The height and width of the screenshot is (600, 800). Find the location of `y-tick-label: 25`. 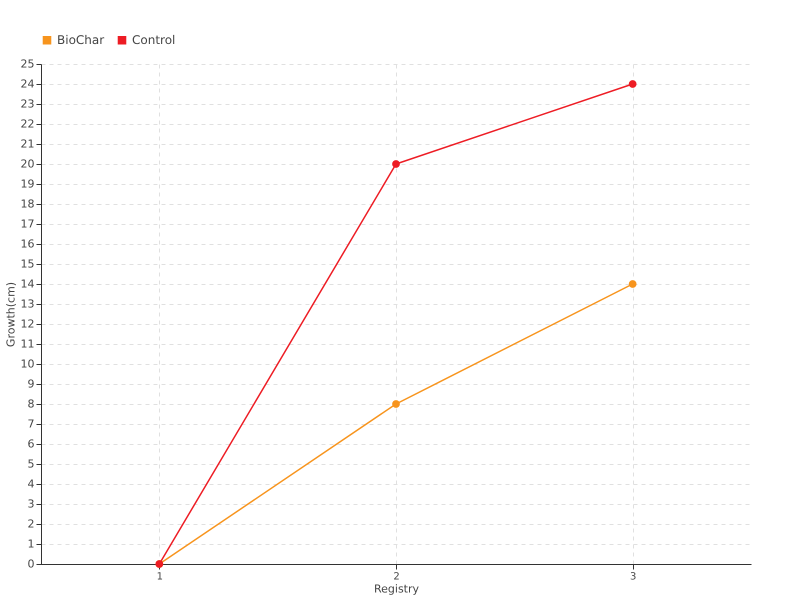

y-tick-label: 25 is located at coordinates (27, 64).